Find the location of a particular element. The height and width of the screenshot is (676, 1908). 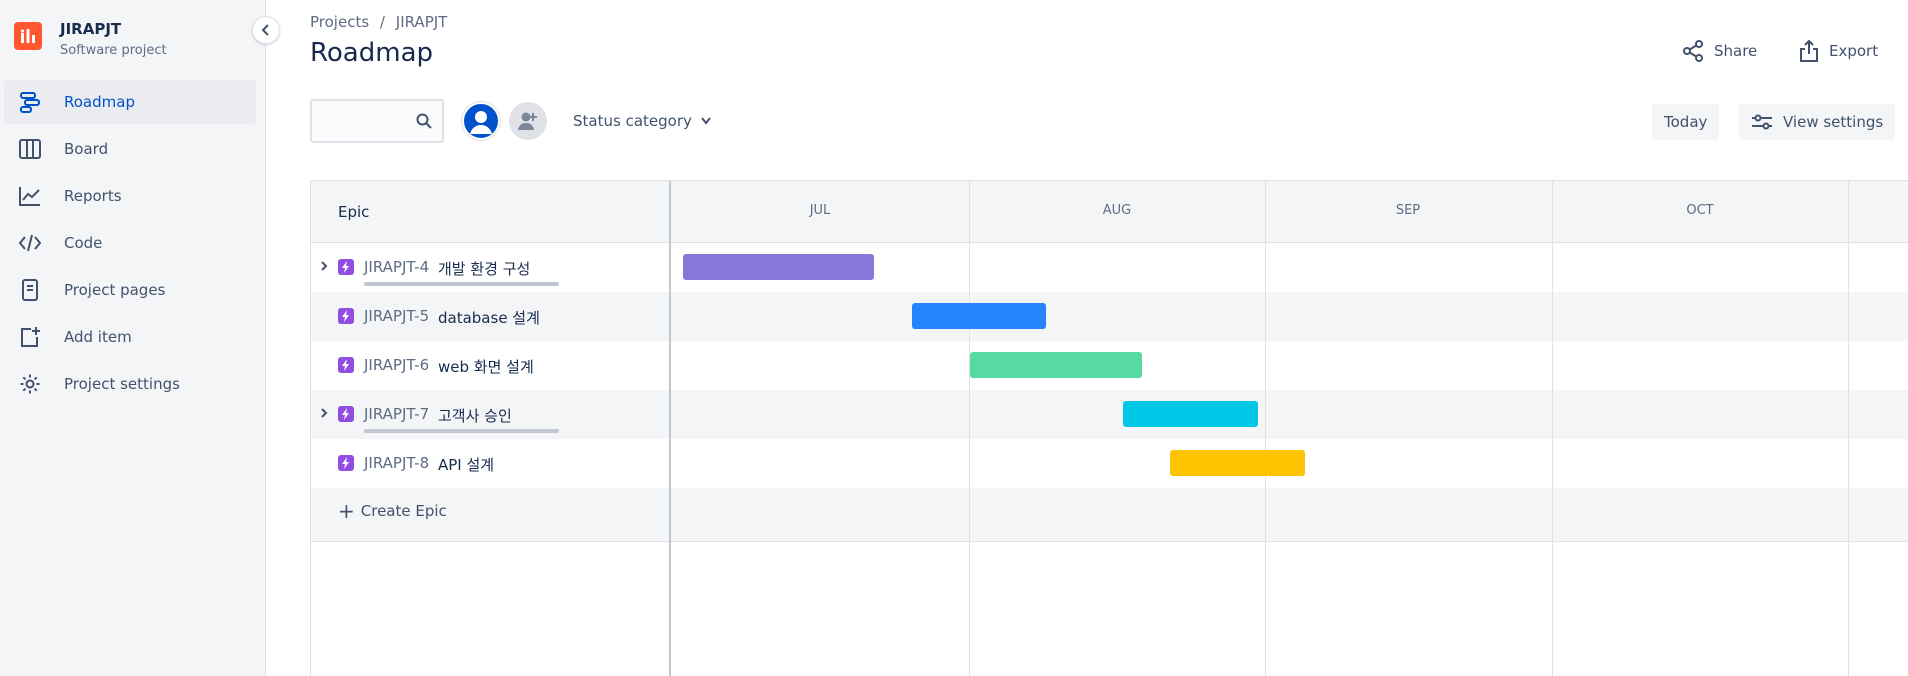

project-header: JIRAPJT Software project is located at coordinates (90, 40).